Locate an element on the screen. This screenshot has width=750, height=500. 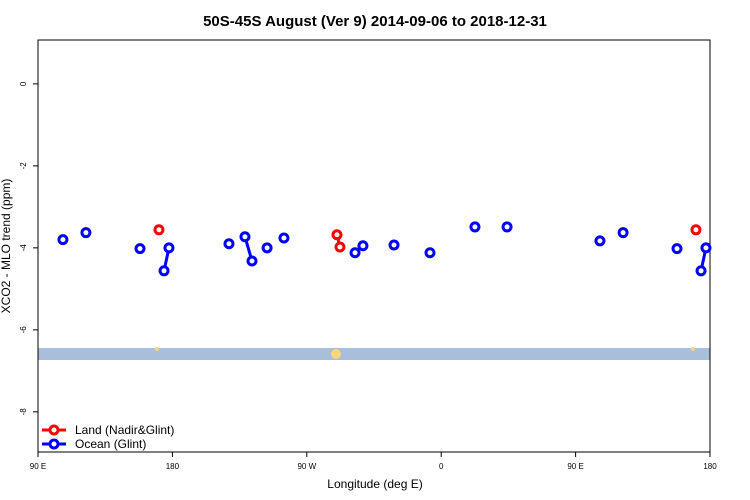
x-tick-label: 0 is located at coordinates (441, 466).